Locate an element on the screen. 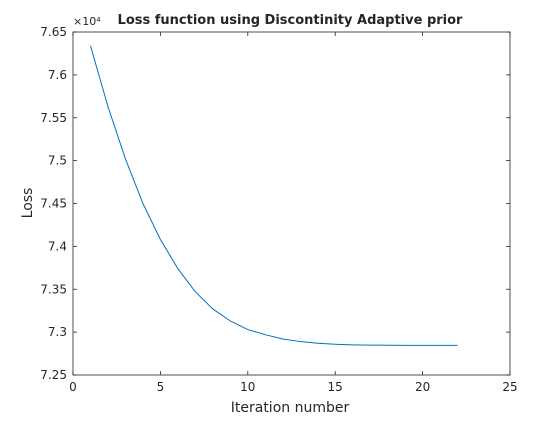  x-tick-label: 15 is located at coordinates (335, 387).